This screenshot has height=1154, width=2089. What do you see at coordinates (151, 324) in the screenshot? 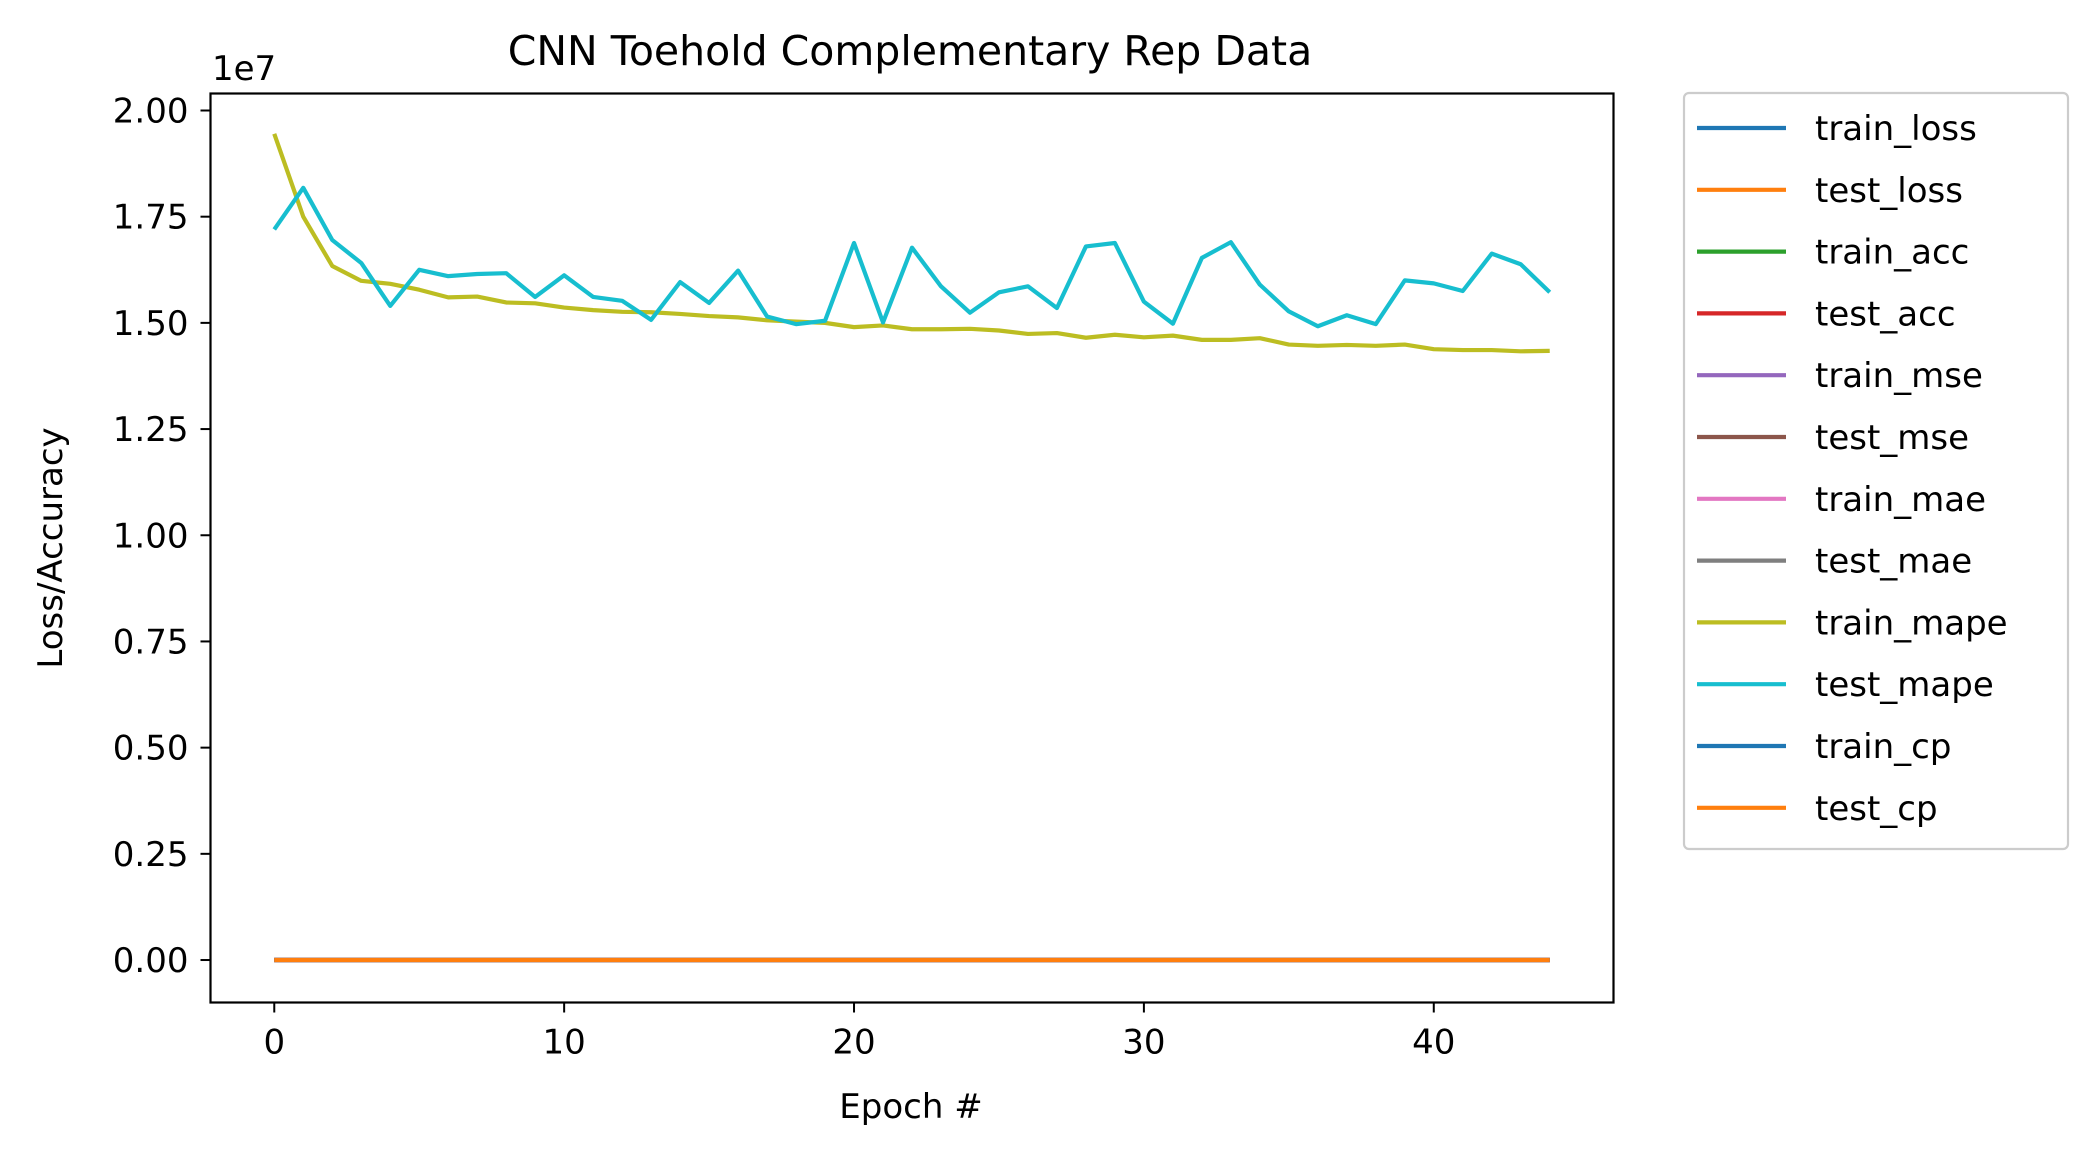
I see `y-tick-label: 1.50` at bounding box center [151, 324].